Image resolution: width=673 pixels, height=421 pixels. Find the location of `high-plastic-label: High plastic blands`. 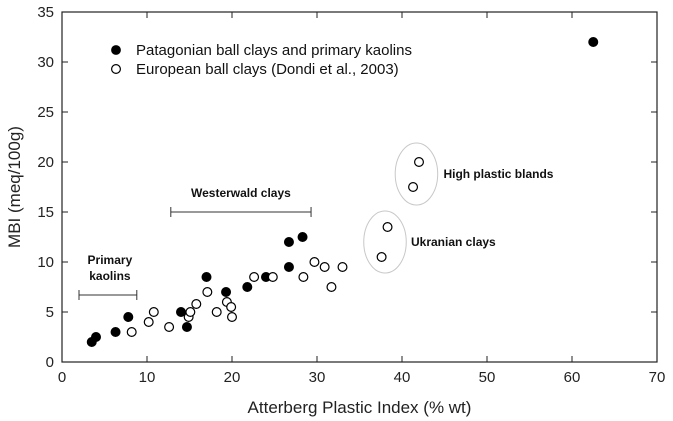

high-plastic-label: High plastic blands is located at coordinates (498, 174).